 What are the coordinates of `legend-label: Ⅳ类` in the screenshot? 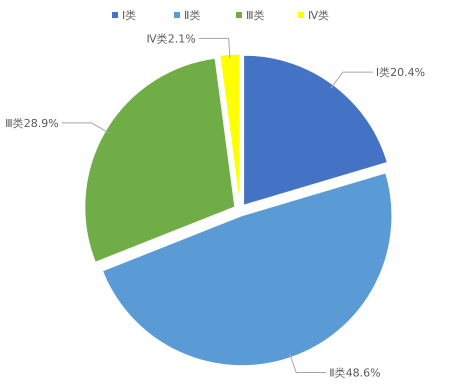 It's located at (319, 15).